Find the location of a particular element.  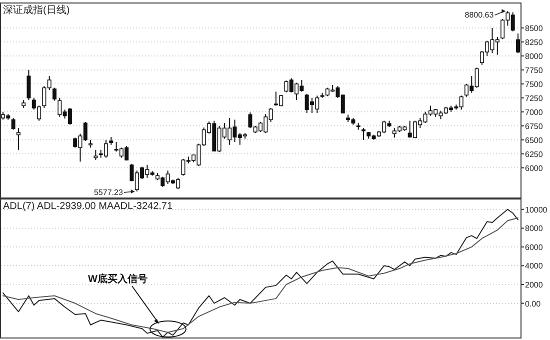

annotation: W底买入信号 is located at coordinates (118, 279).